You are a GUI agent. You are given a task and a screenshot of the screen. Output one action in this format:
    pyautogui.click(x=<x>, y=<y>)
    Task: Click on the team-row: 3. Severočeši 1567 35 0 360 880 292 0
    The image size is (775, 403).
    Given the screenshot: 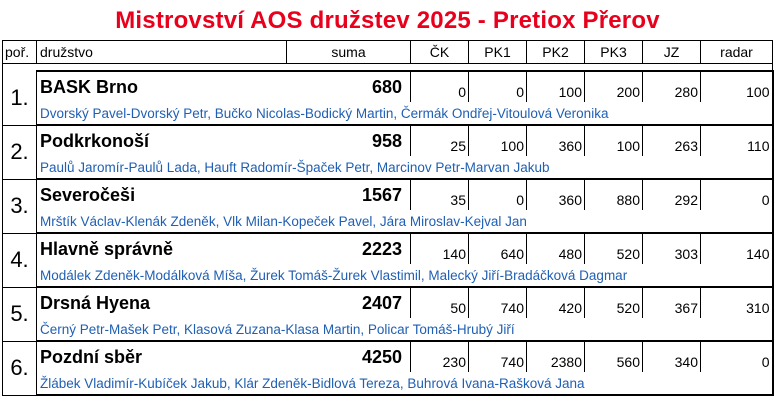 What is the action you would take?
    pyautogui.click(x=388, y=206)
    